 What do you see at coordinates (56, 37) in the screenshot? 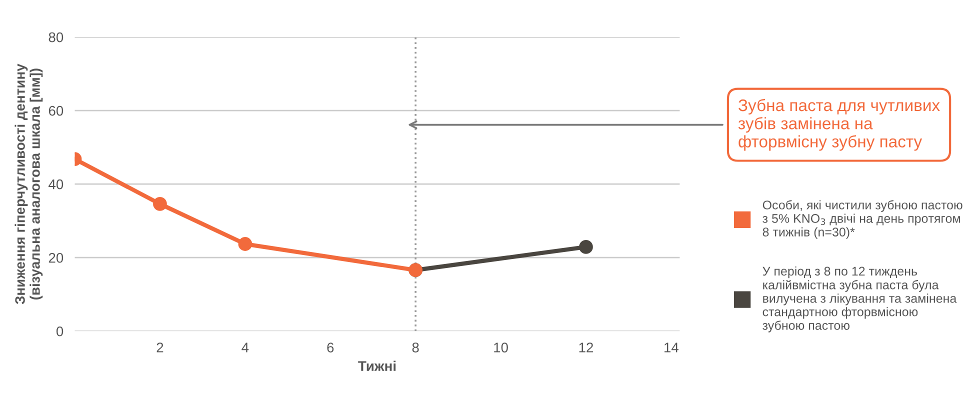
I see `y-tick-label: 80` at bounding box center [56, 37].